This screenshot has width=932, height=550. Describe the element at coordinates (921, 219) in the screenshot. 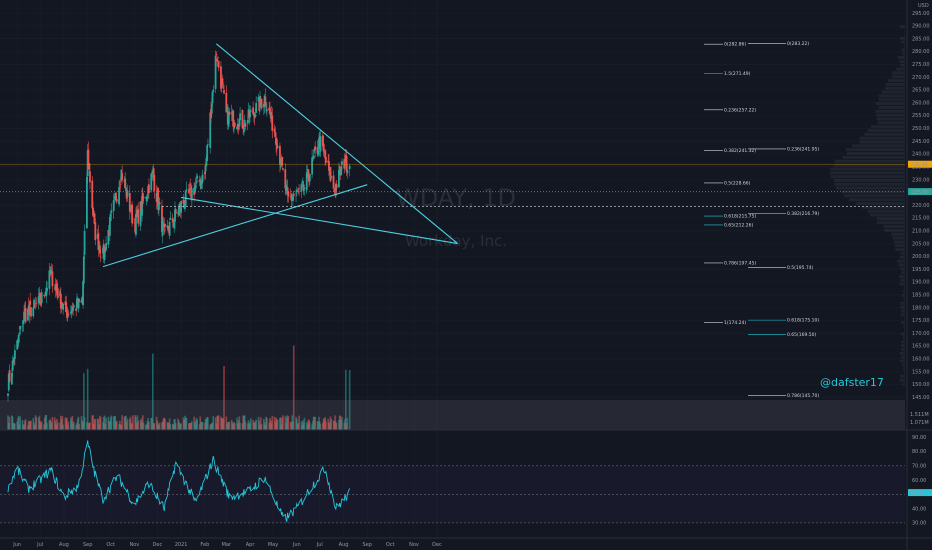

I see `price-tick-label: 215.00` at that location.